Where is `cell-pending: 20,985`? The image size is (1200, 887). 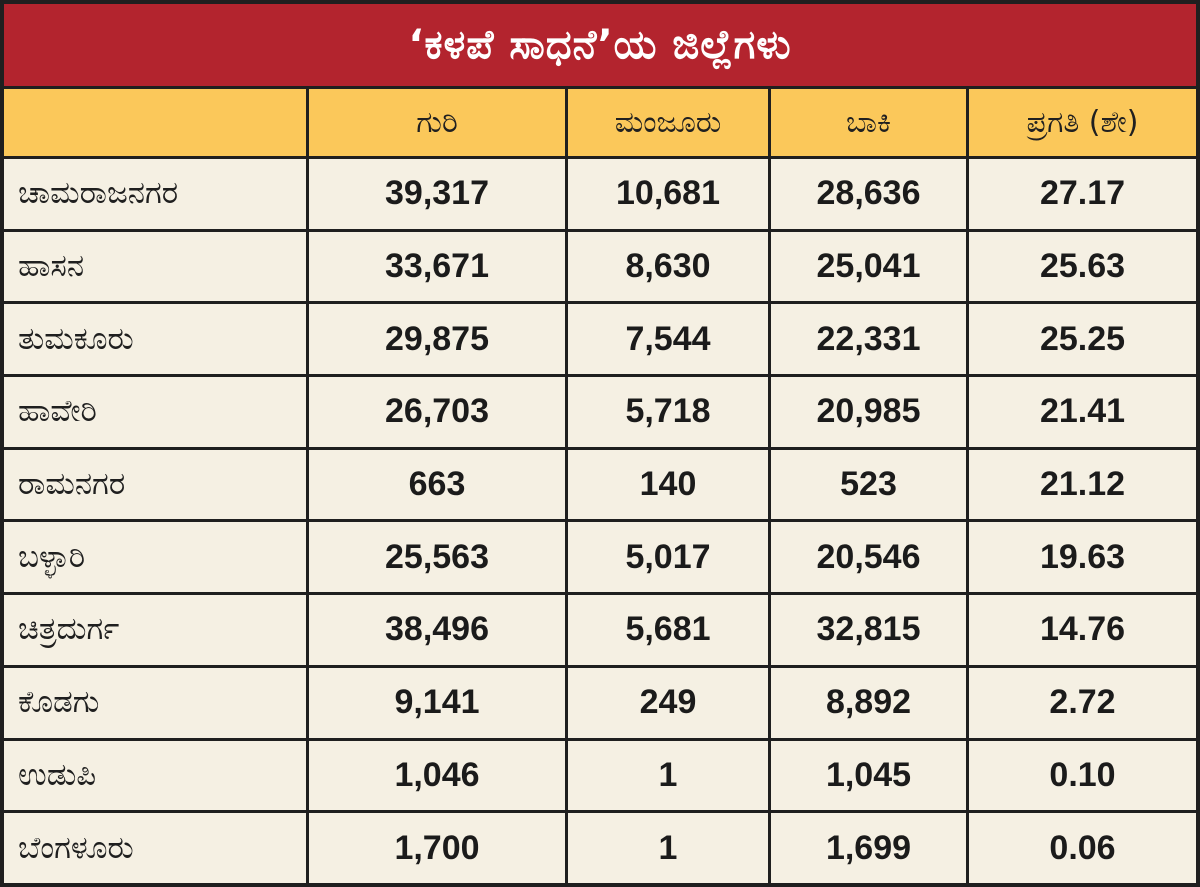
cell-pending: 20,985 is located at coordinates (868, 412).